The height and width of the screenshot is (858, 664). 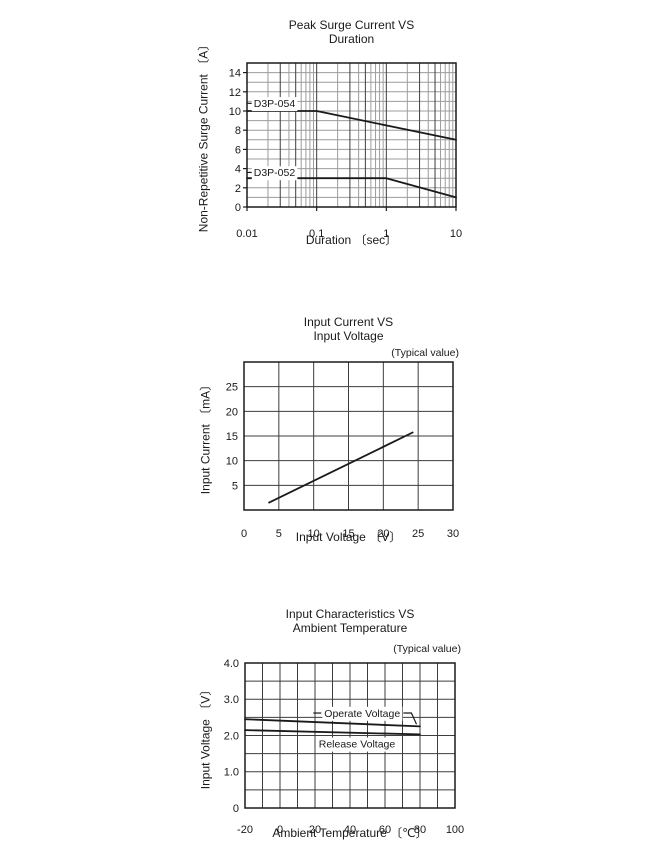 What do you see at coordinates (231, 700) in the screenshot?
I see `y-tick-label: 3.0` at bounding box center [231, 700].